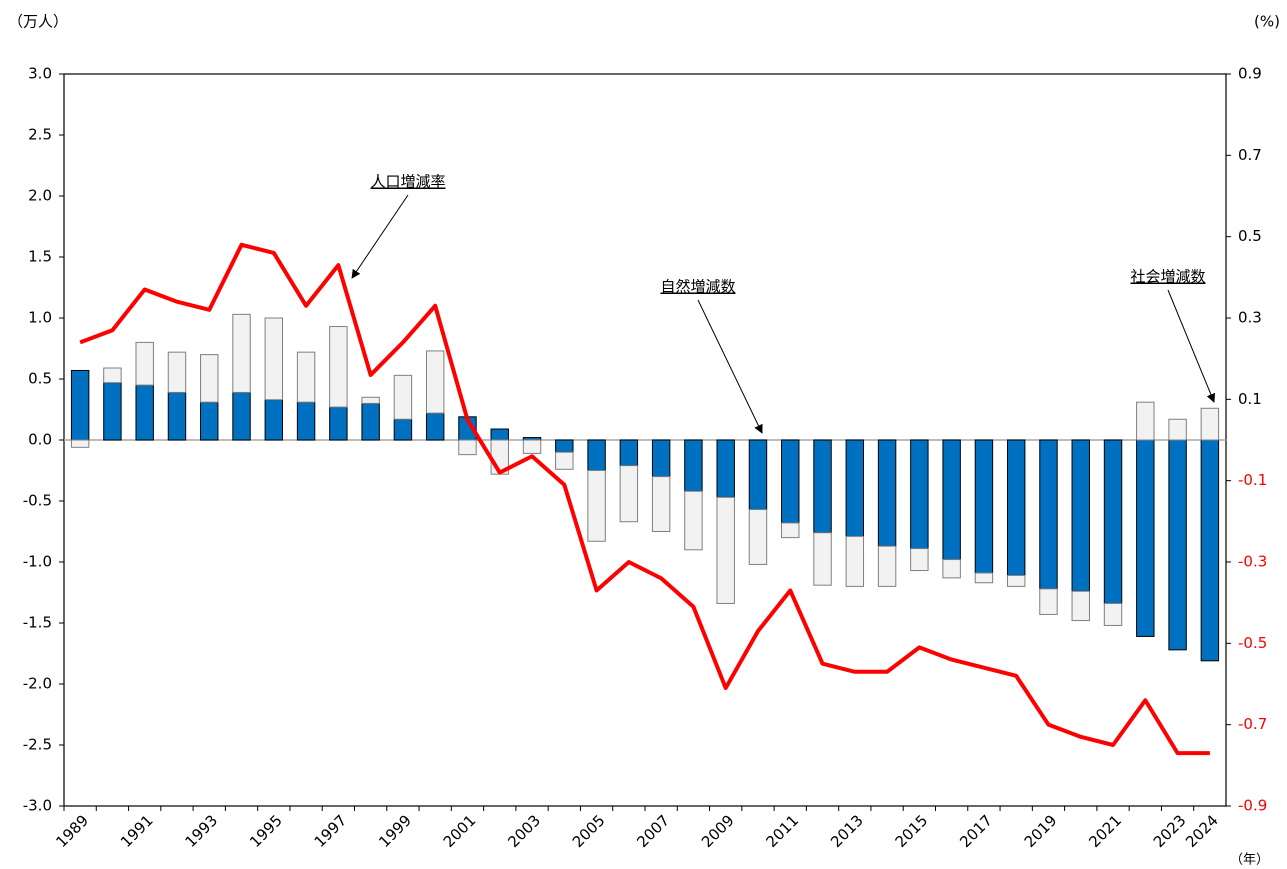  What do you see at coordinates (1249, 860) in the screenshot?
I see `x-axis-label: （年）` at bounding box center [1249, 860].